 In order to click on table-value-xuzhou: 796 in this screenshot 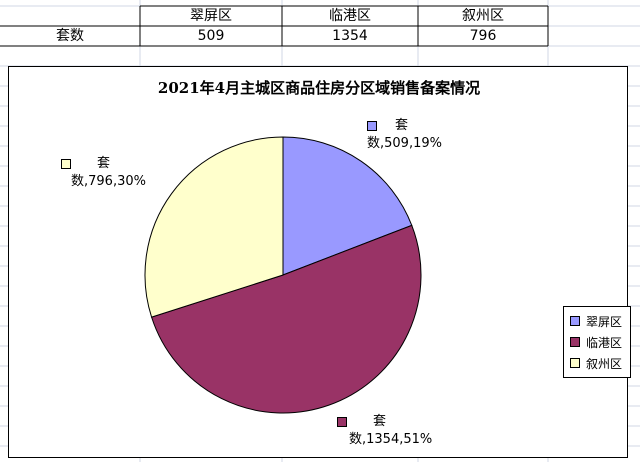, I will do `click(483, 36)`.